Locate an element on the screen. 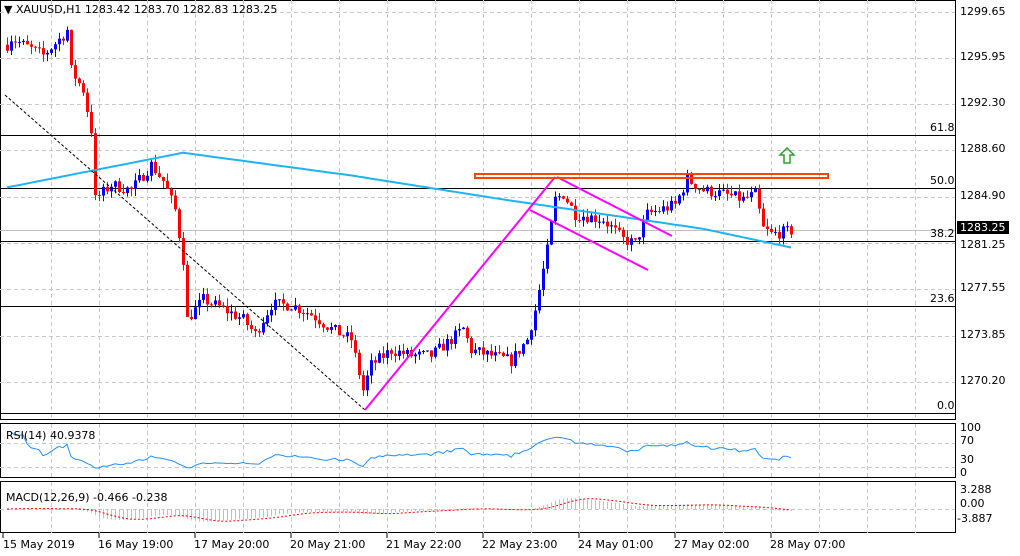 The width and height of the screenshot is (1020, 556). rsi-label: RSI(14) 40.9378 is located at coordinates (51, 435).